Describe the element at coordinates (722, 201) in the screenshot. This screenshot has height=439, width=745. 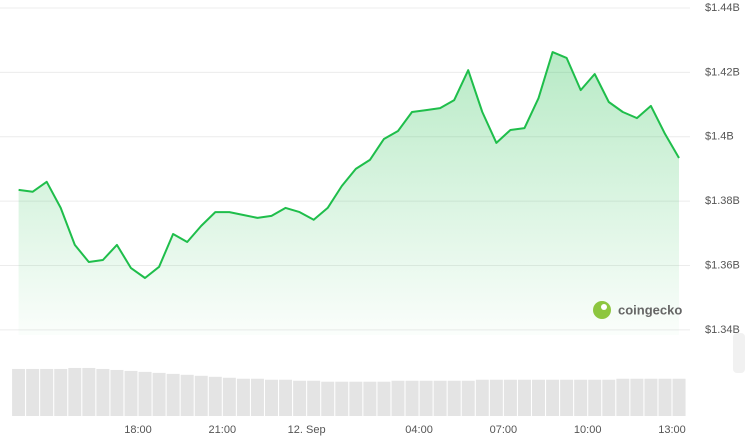
I see `y-tick-label: $1.38B` at that location.